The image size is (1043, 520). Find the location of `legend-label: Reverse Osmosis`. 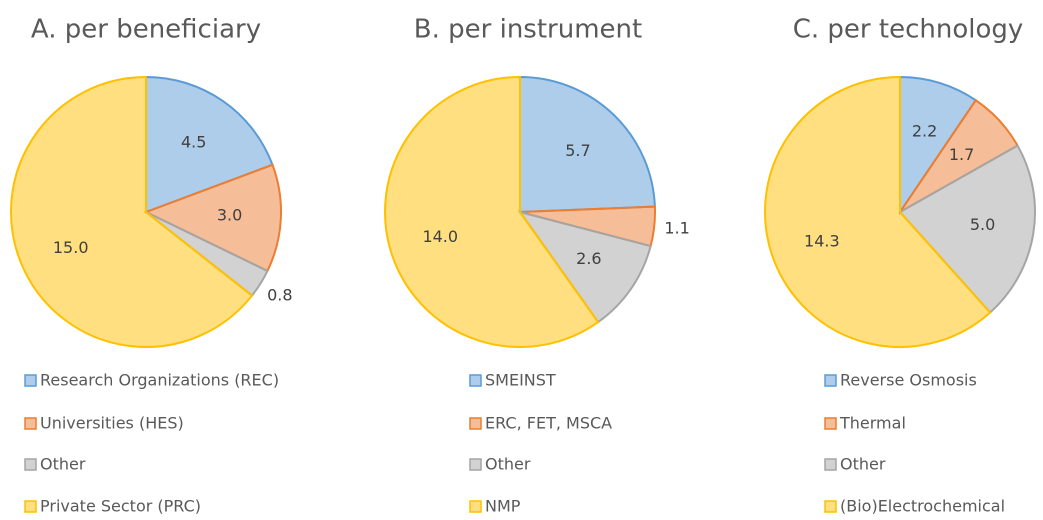

legend-label: Reverse Osmosis is located at coordinates (908, 380).